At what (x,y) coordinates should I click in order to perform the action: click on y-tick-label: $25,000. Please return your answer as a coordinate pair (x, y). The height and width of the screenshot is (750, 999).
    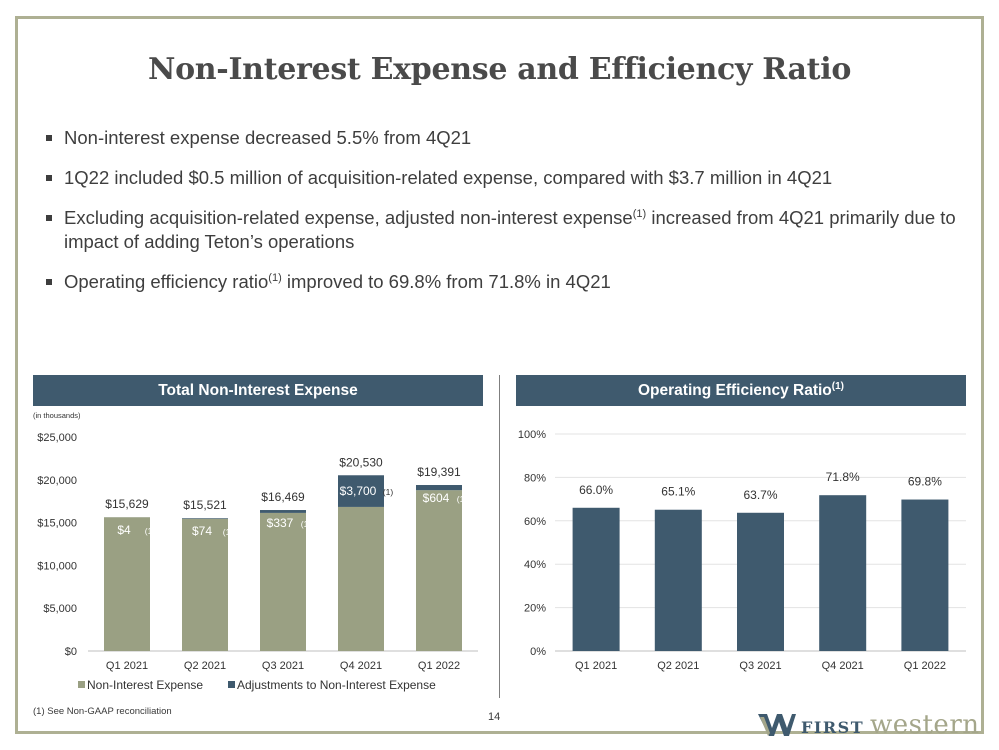
    Looking at the image, I should click on (57, 438).